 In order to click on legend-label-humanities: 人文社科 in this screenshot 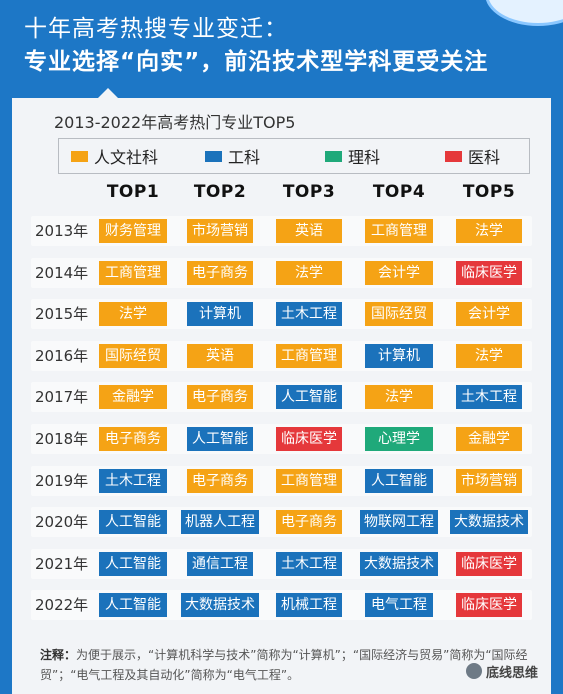, I will do `click(126, 157)`.